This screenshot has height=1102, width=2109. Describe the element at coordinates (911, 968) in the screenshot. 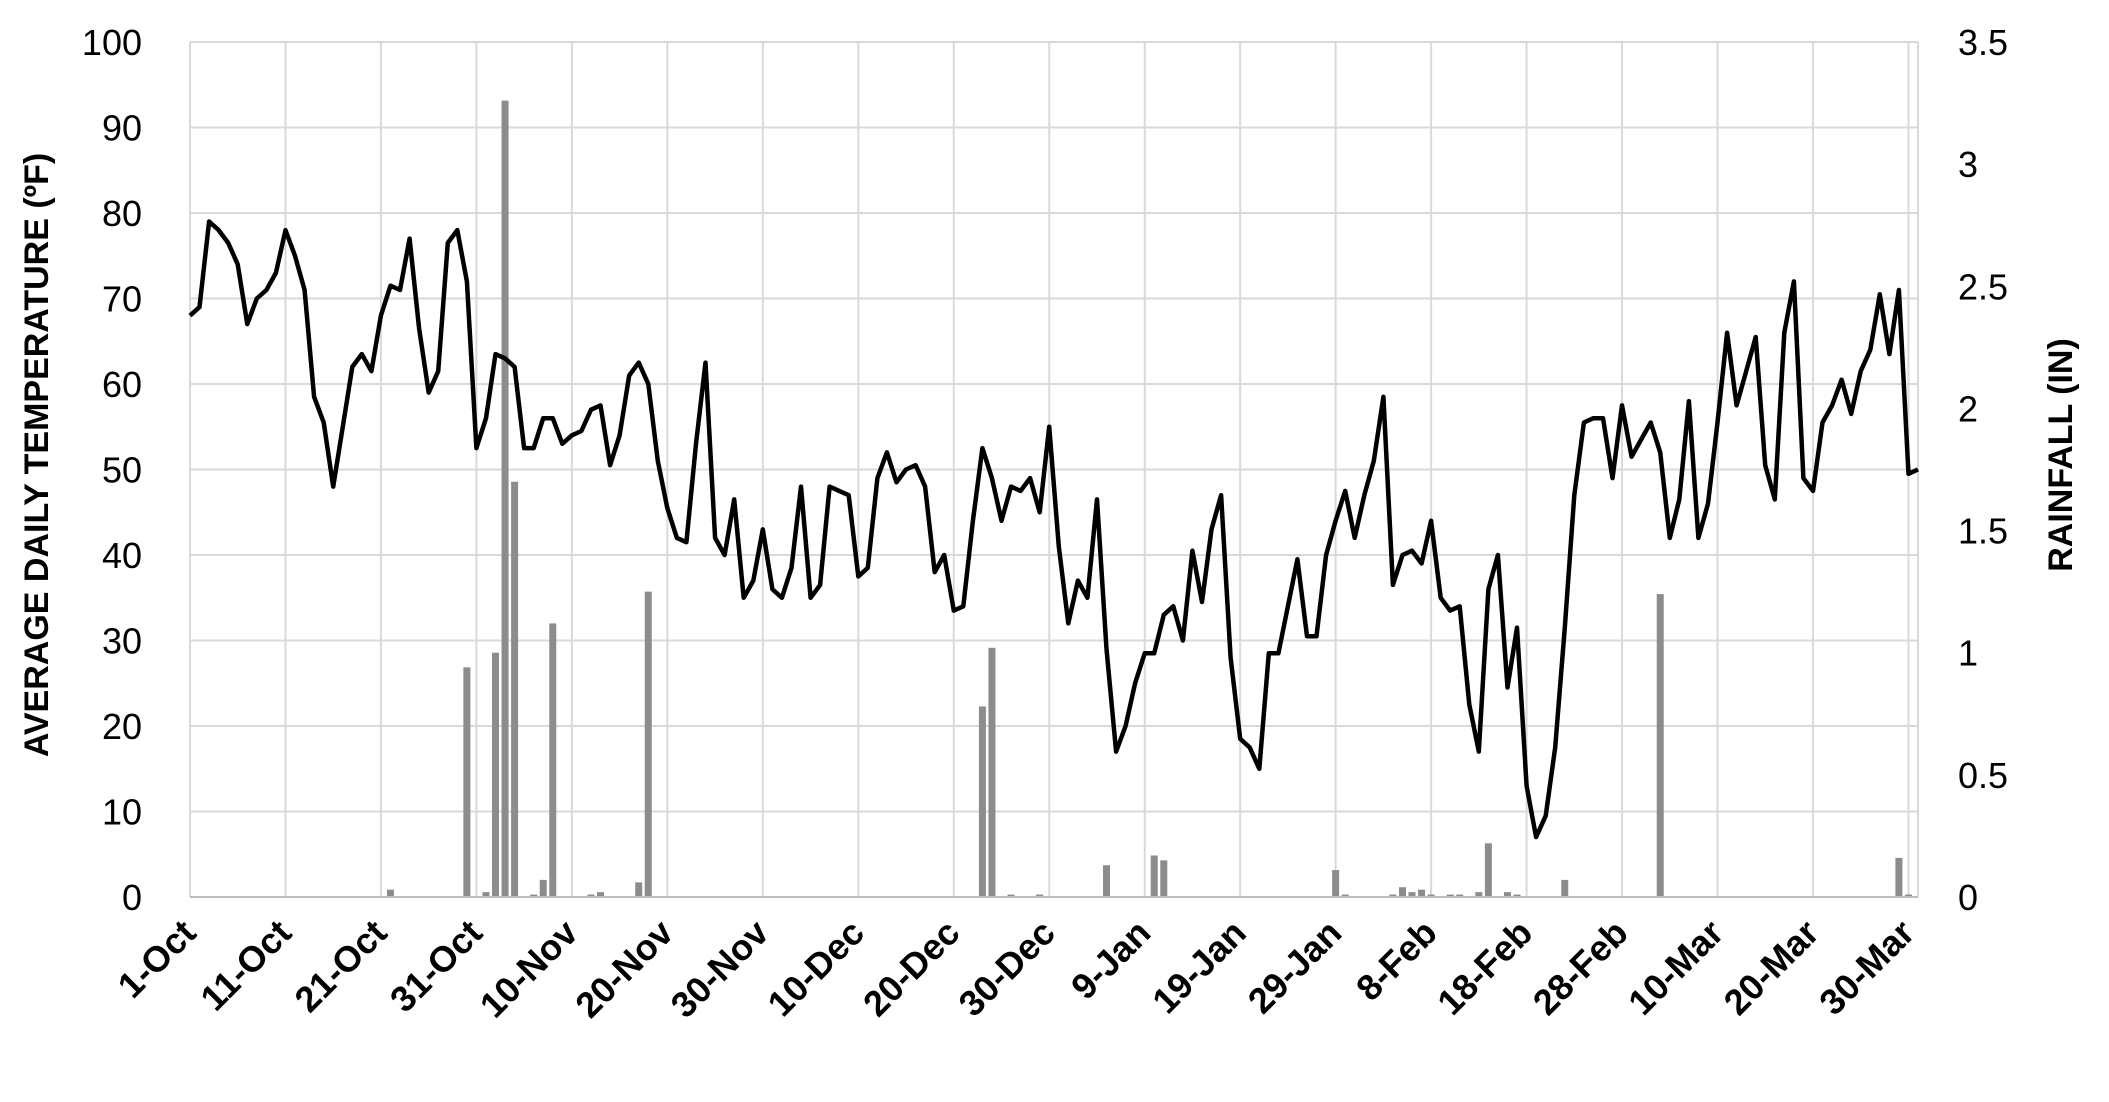

I see `x-tick-label: 20-Dec` at that location.